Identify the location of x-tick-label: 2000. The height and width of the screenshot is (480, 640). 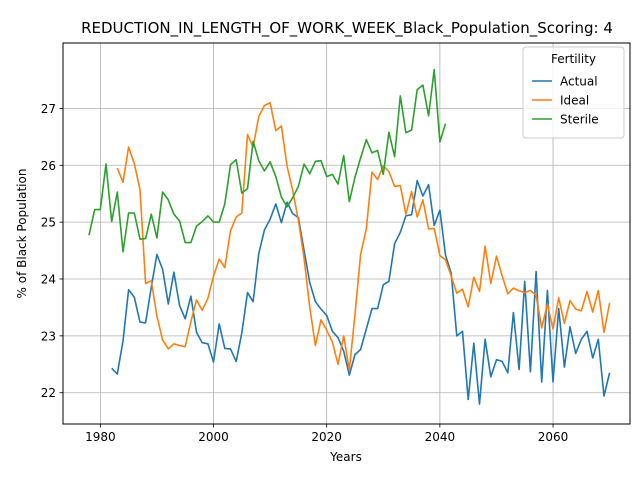
(213, 437).